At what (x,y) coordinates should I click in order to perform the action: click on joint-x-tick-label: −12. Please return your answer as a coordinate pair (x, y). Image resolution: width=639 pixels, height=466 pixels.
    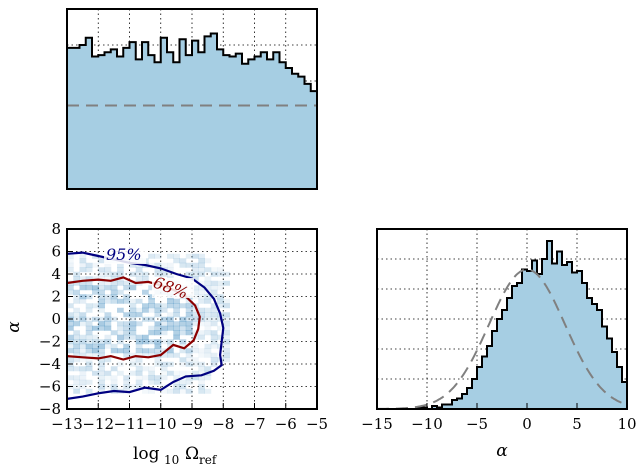
    Looking at the image, I should click on (98, 424).